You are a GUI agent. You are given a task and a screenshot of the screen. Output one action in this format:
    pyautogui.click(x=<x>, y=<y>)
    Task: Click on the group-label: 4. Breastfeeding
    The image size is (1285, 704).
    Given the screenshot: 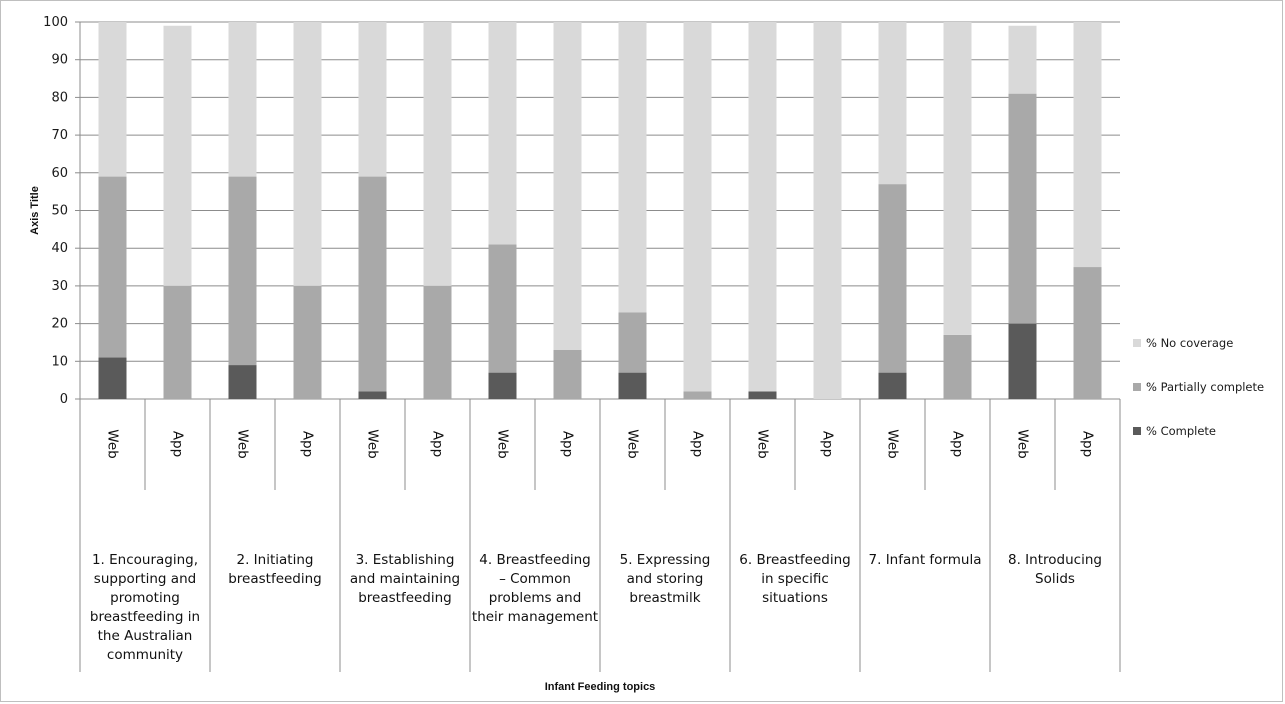 What is the action you would take?
    pyautogui.click(x=534, y=560)
    